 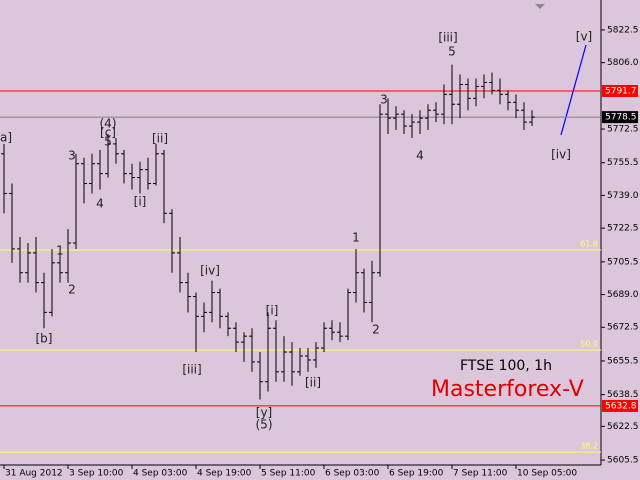 I want to click on y-tick-label: 5822.5, so click(x=623, y=30).